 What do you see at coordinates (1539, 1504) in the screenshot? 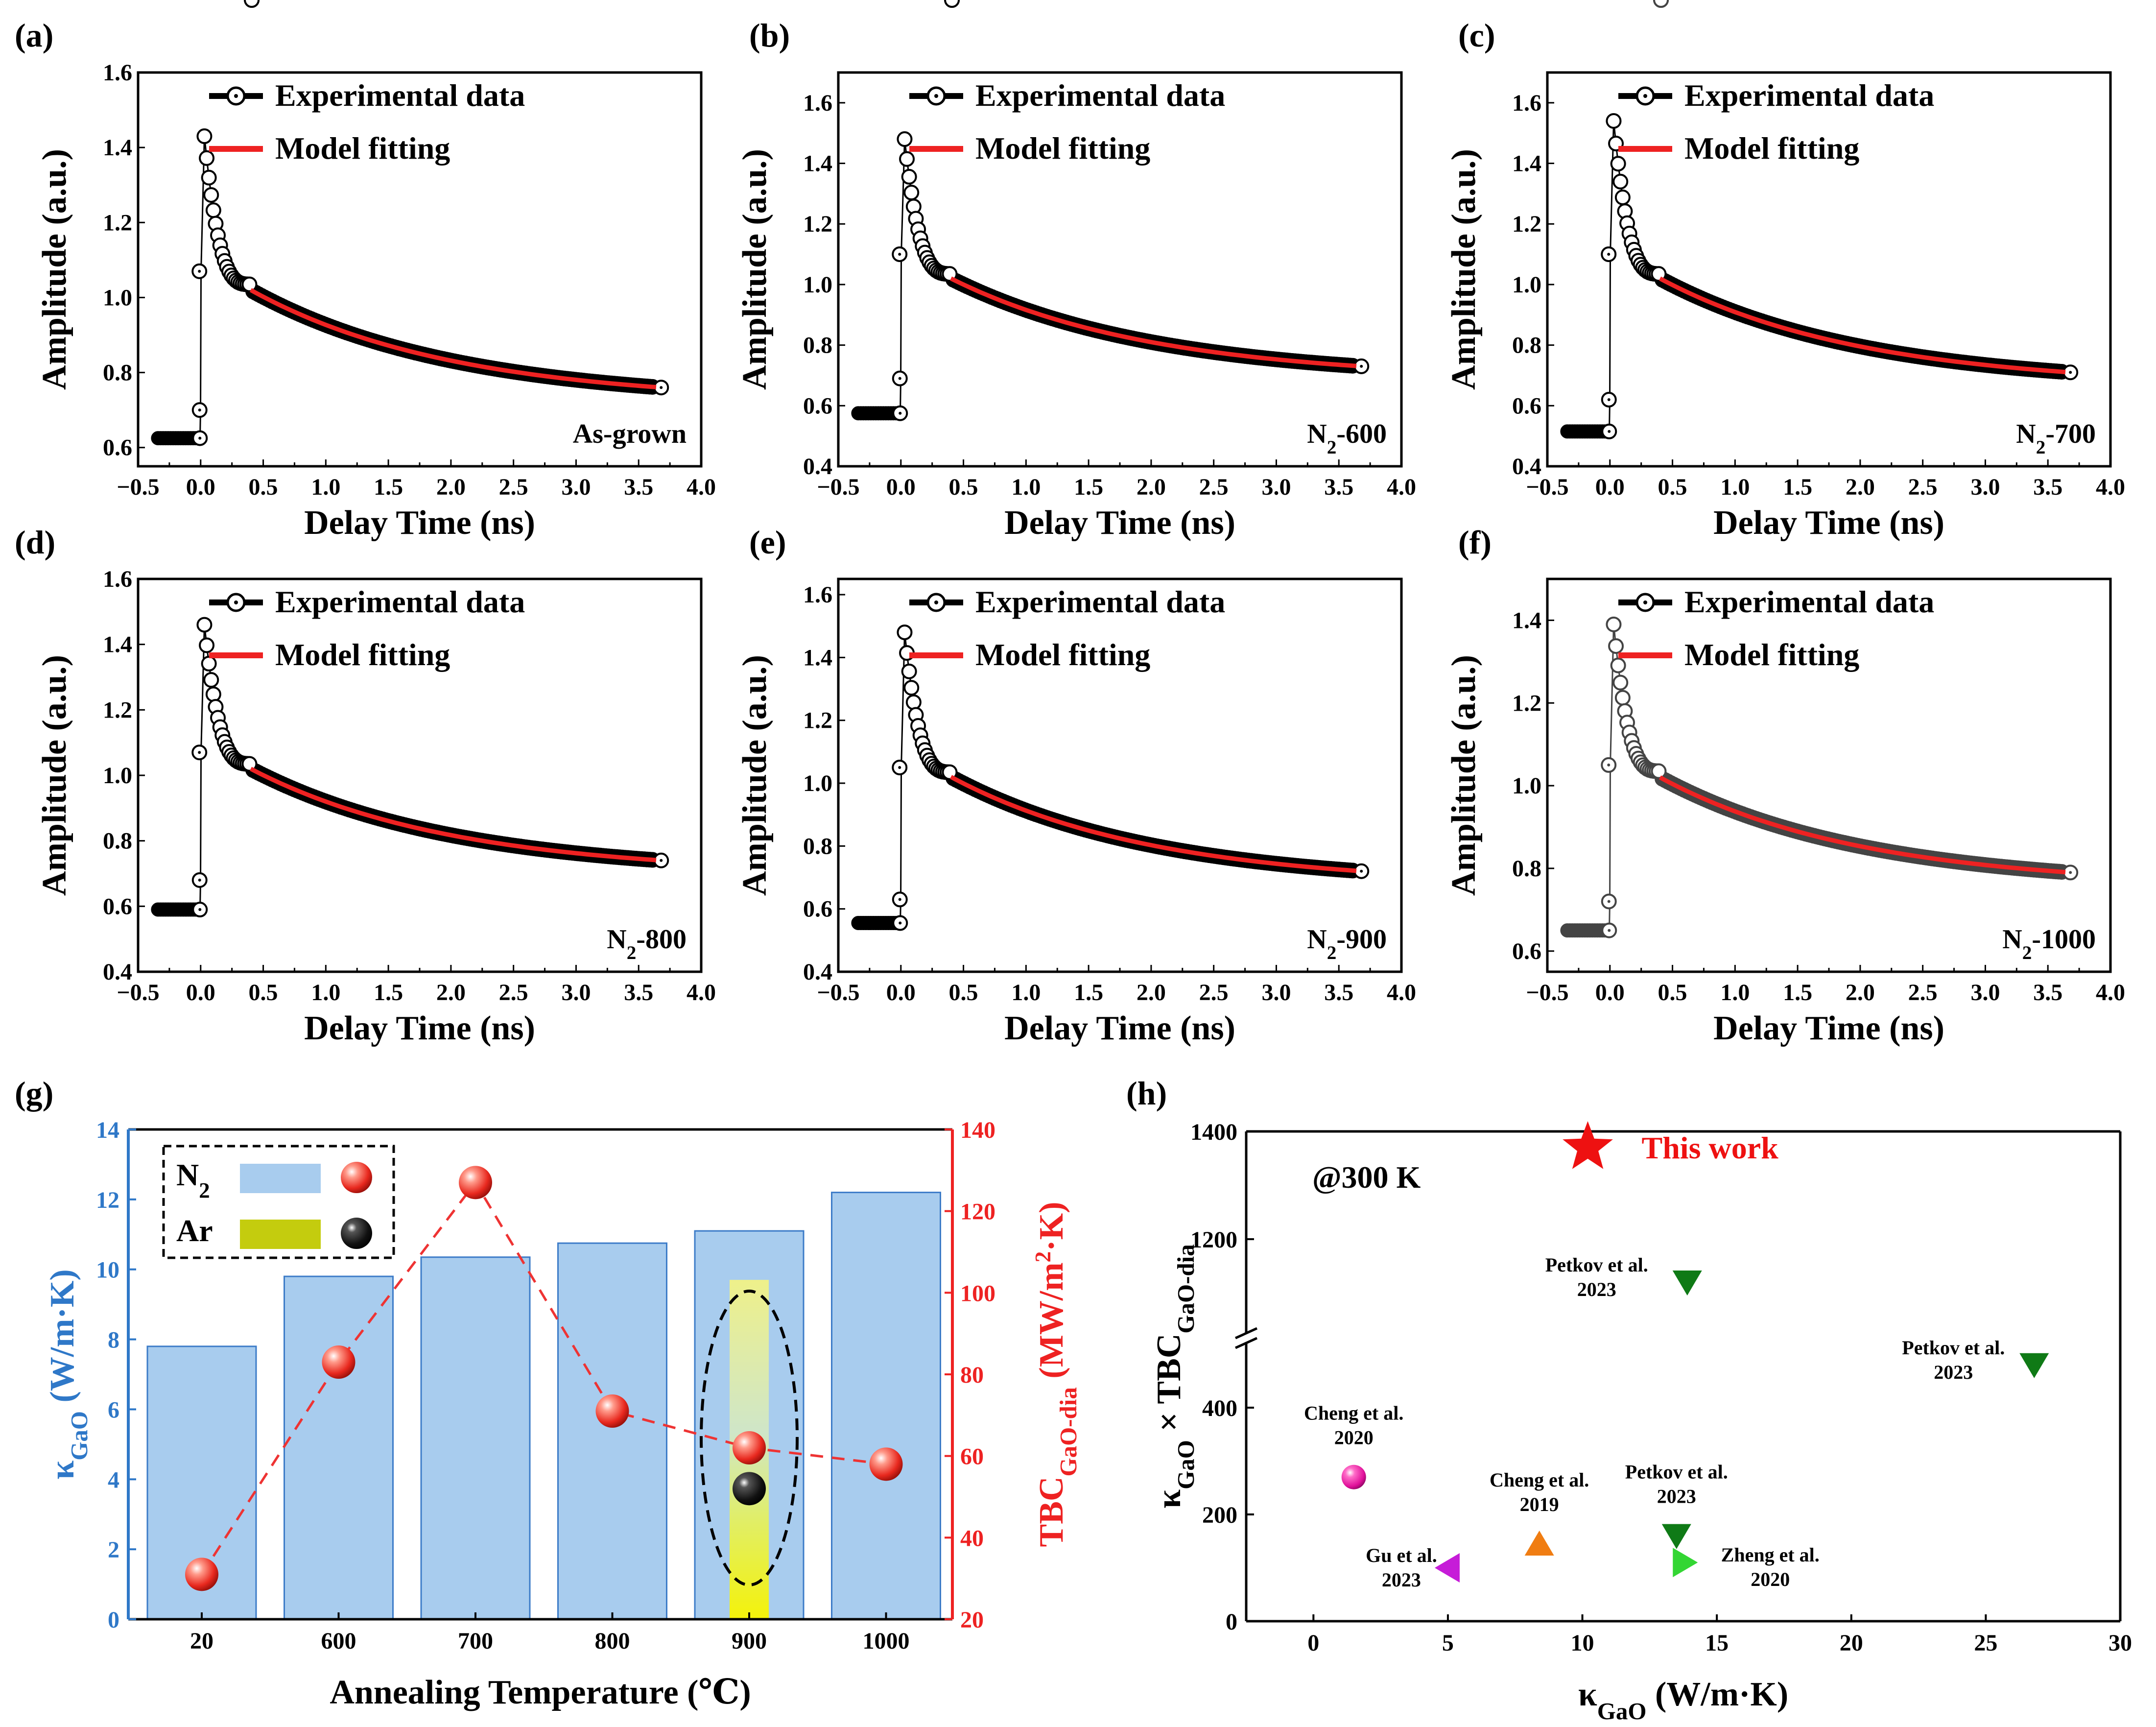
I see `reference-year: 2019` at bounding box center [1539, 1504].